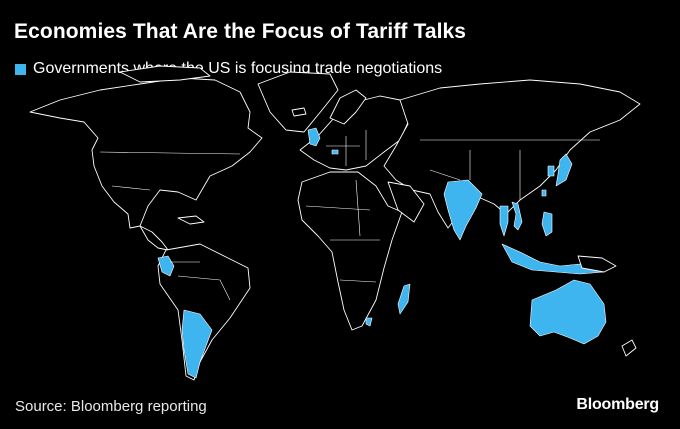  What do you see at coordinates (170, 153) in the screenshot?
I see `border-us-canada` at bounding box center [170, 153].